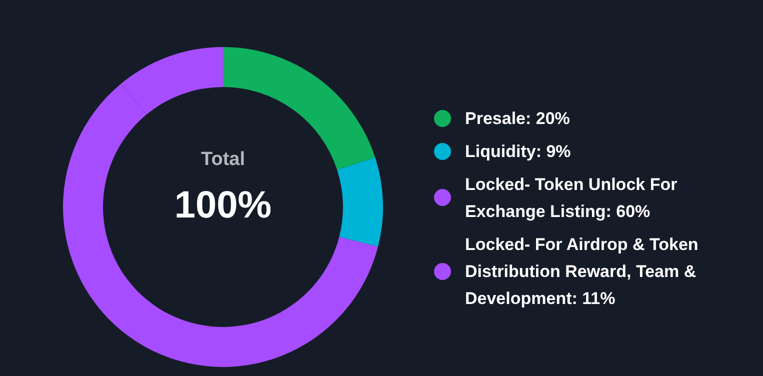 This screenshot has width=763, height=376. What do you see at coordinates (518, 119) in the screenshot?
I see `legend-label: Presale: 20%` at bounding box center [518, 119].